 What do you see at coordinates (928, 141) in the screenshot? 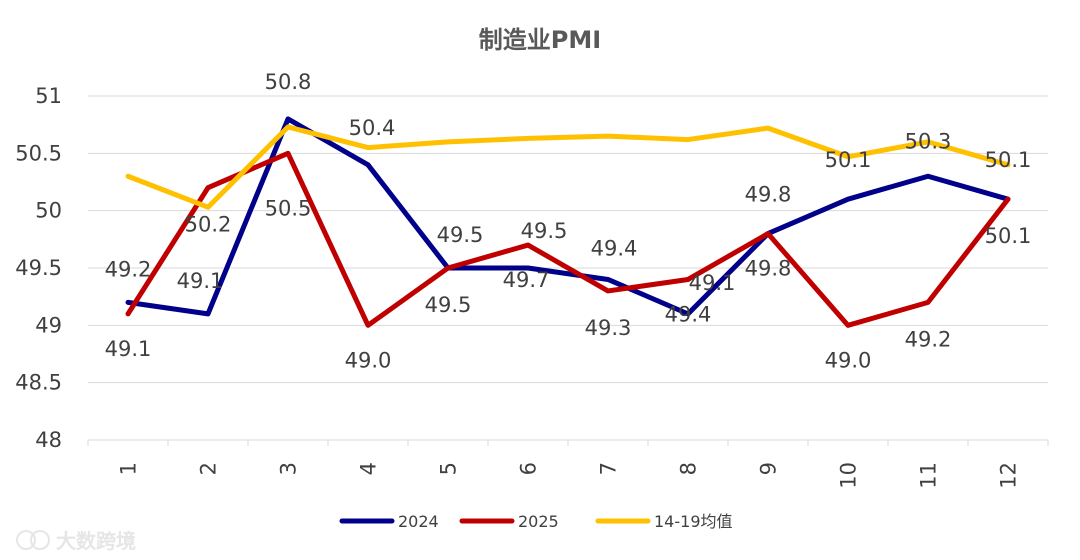
I see `data-label: 50.3` at bounding box center [928, 141].